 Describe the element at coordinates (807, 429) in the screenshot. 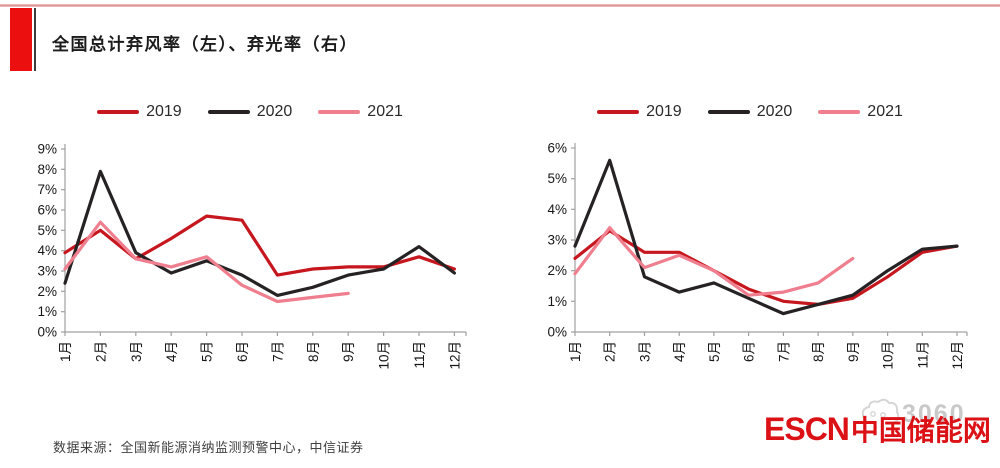

I see `logo-latin-text: ESCN` at that location.